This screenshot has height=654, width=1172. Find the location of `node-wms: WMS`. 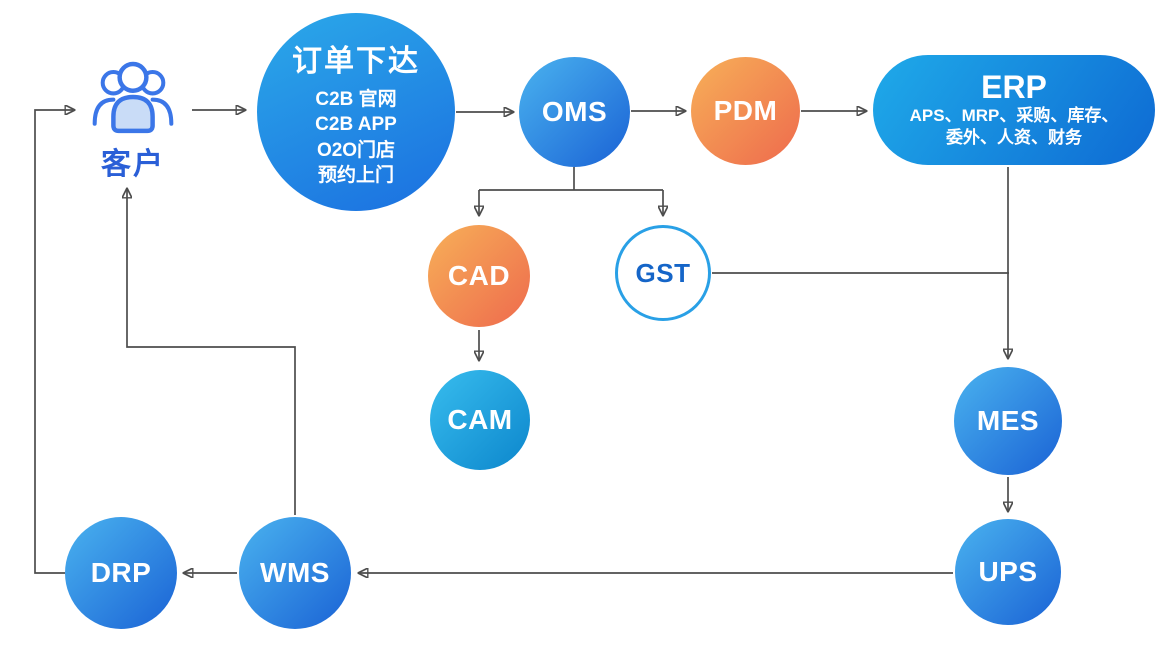

node-wms: WMS is located at coordinates (295, 573).